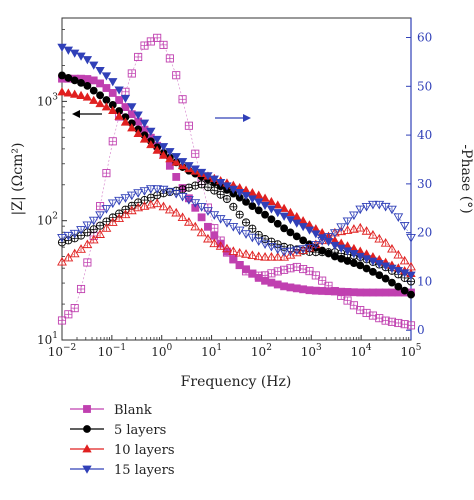 This screenshot has height=500, width=474. I want to click on legend-label: Blank, so click(133, 410).